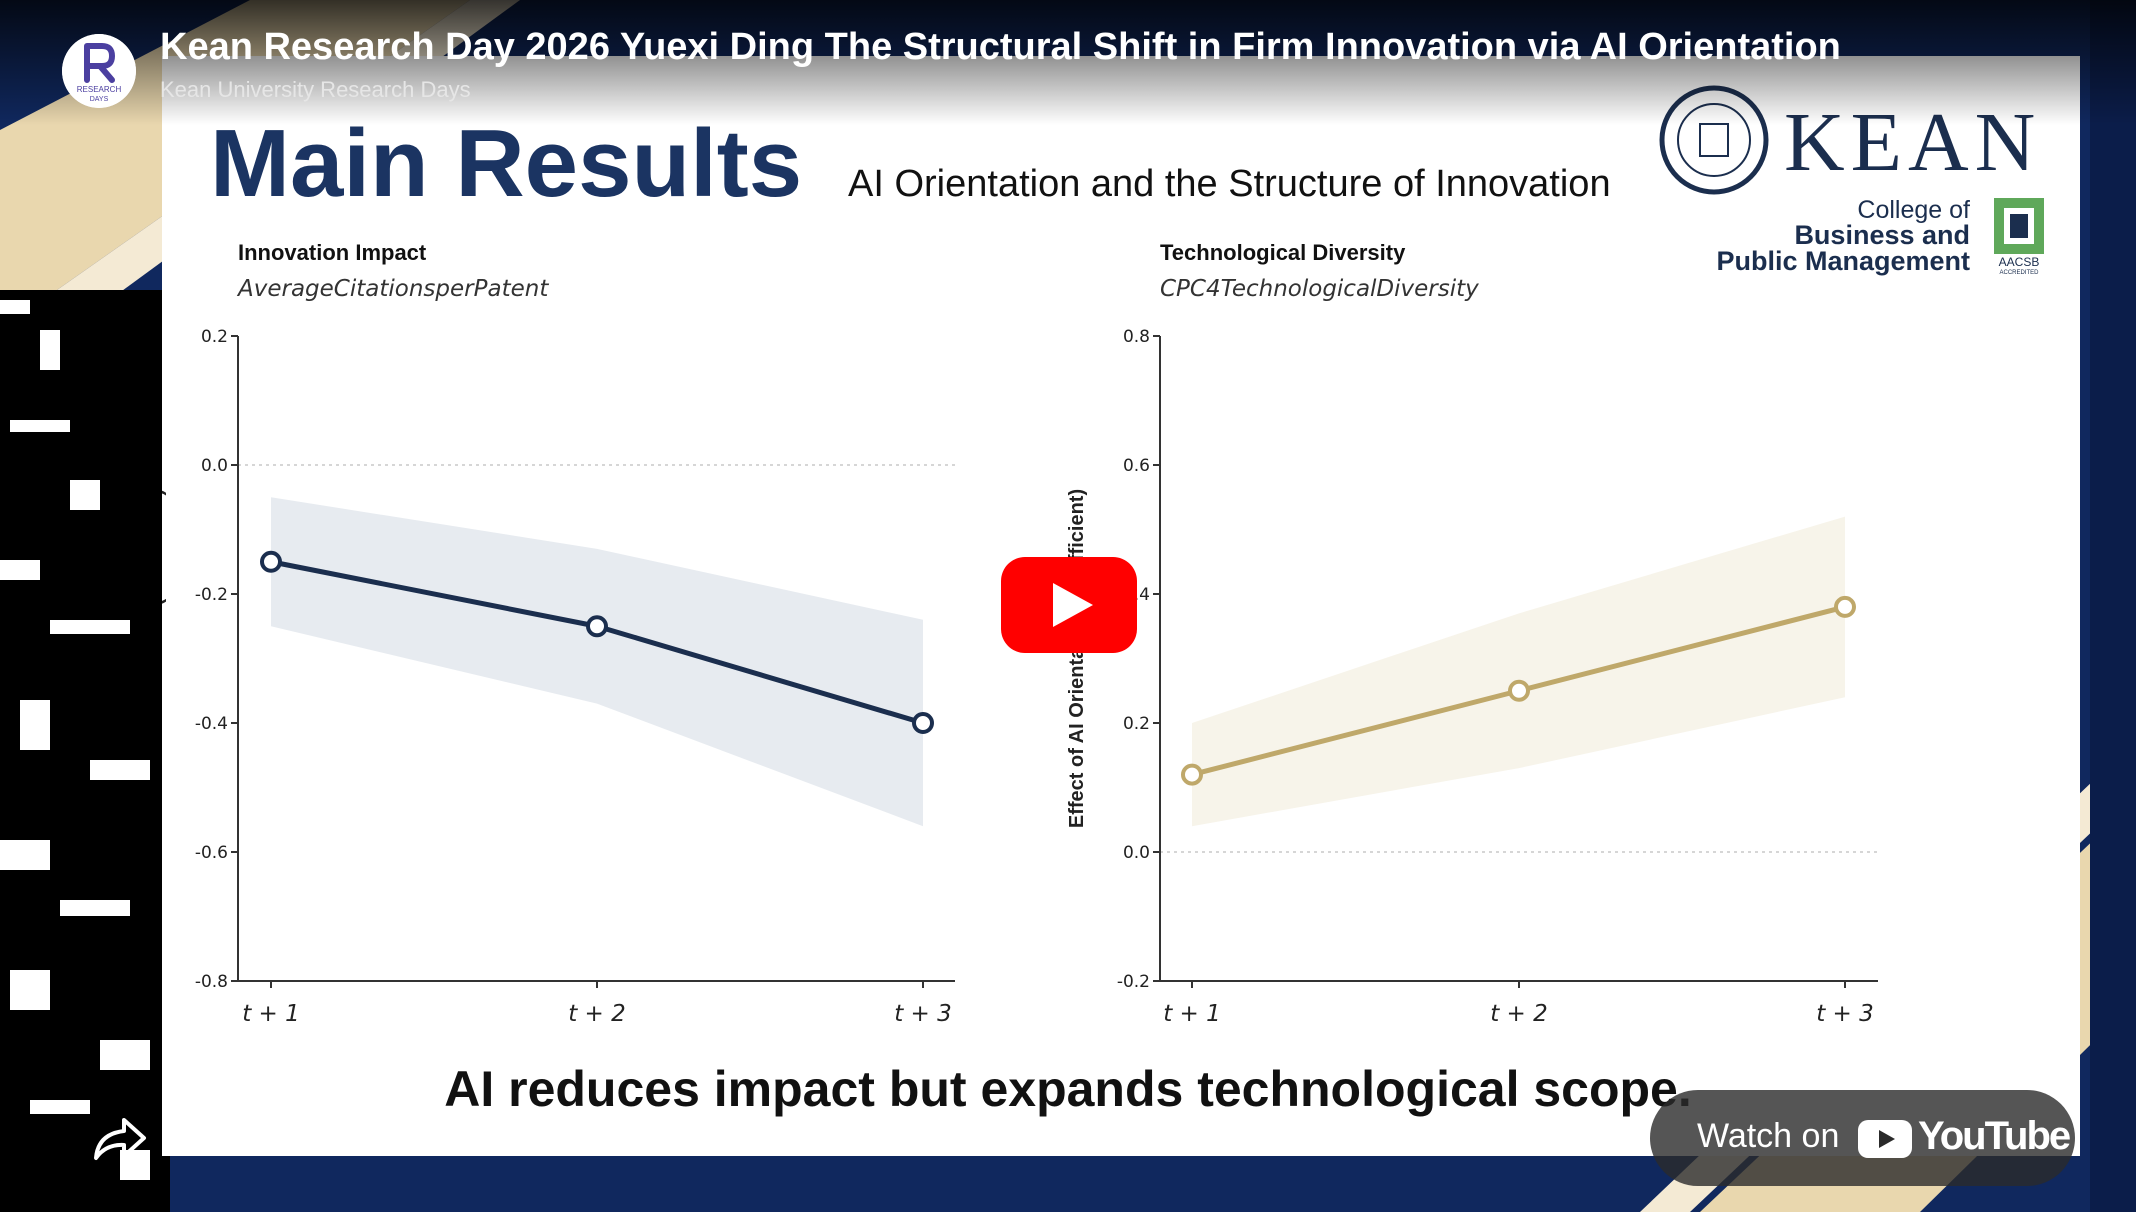 Image resolution: width=2136 pixels, height=1212 pixels. Describe the element at coordinates (99, 99) in the screenshot. I see `avatar-text-2: DAYS` at that location.